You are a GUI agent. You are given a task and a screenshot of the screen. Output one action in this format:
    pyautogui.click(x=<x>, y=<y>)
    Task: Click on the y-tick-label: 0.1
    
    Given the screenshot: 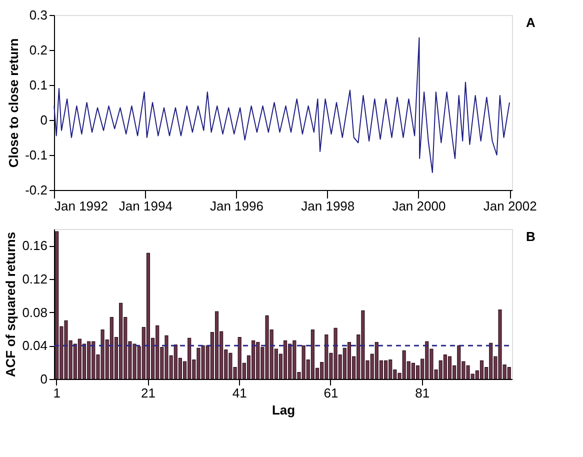 What is the action you would take?
    pyautogui.click(x=38, y=85)
    